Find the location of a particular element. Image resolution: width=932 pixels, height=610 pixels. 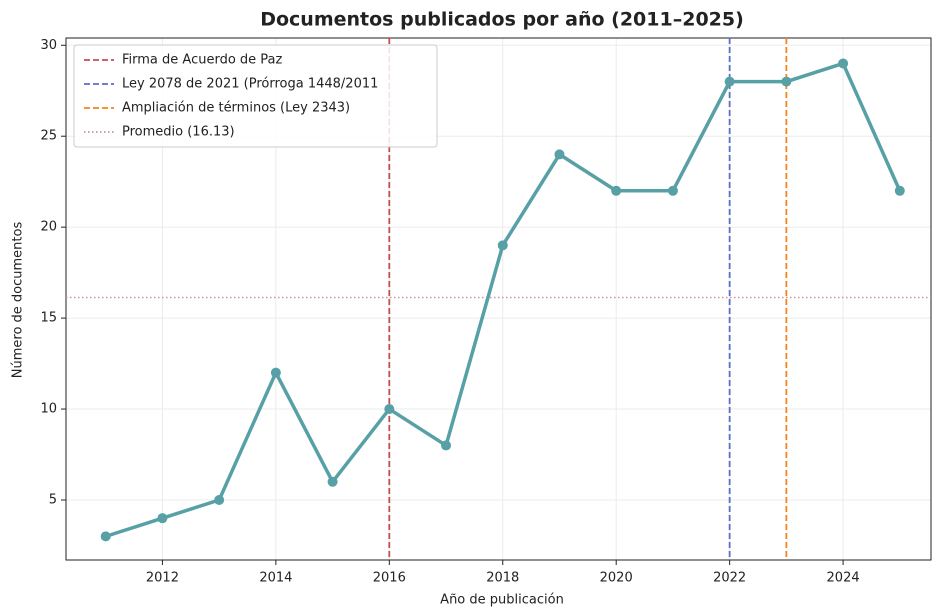

x-tick-label: 2022 is located at coordinates (729, 578).